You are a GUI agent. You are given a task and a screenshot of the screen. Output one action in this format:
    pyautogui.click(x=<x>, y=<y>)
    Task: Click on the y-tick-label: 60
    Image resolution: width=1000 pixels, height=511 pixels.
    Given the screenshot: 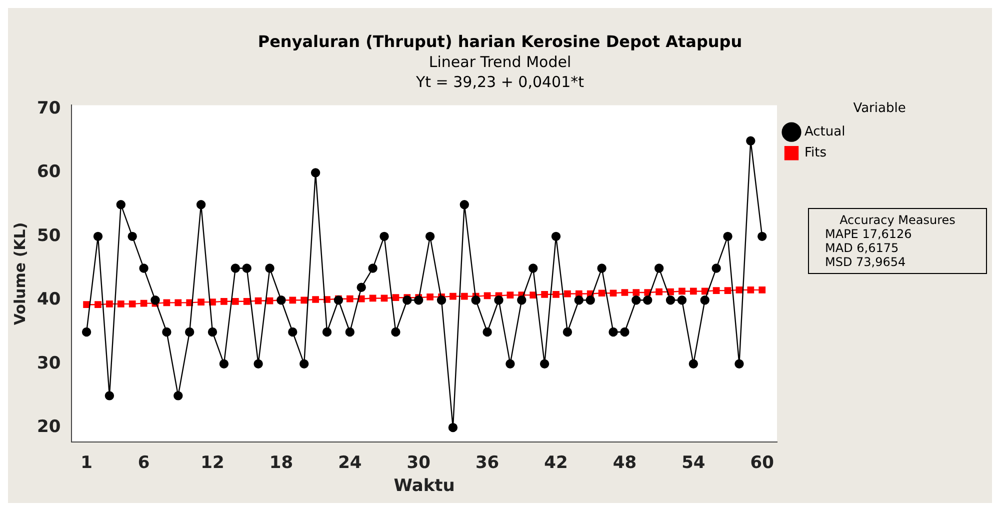 What is the action you would take?
    pyautogui.click(x=48, y=172)
    